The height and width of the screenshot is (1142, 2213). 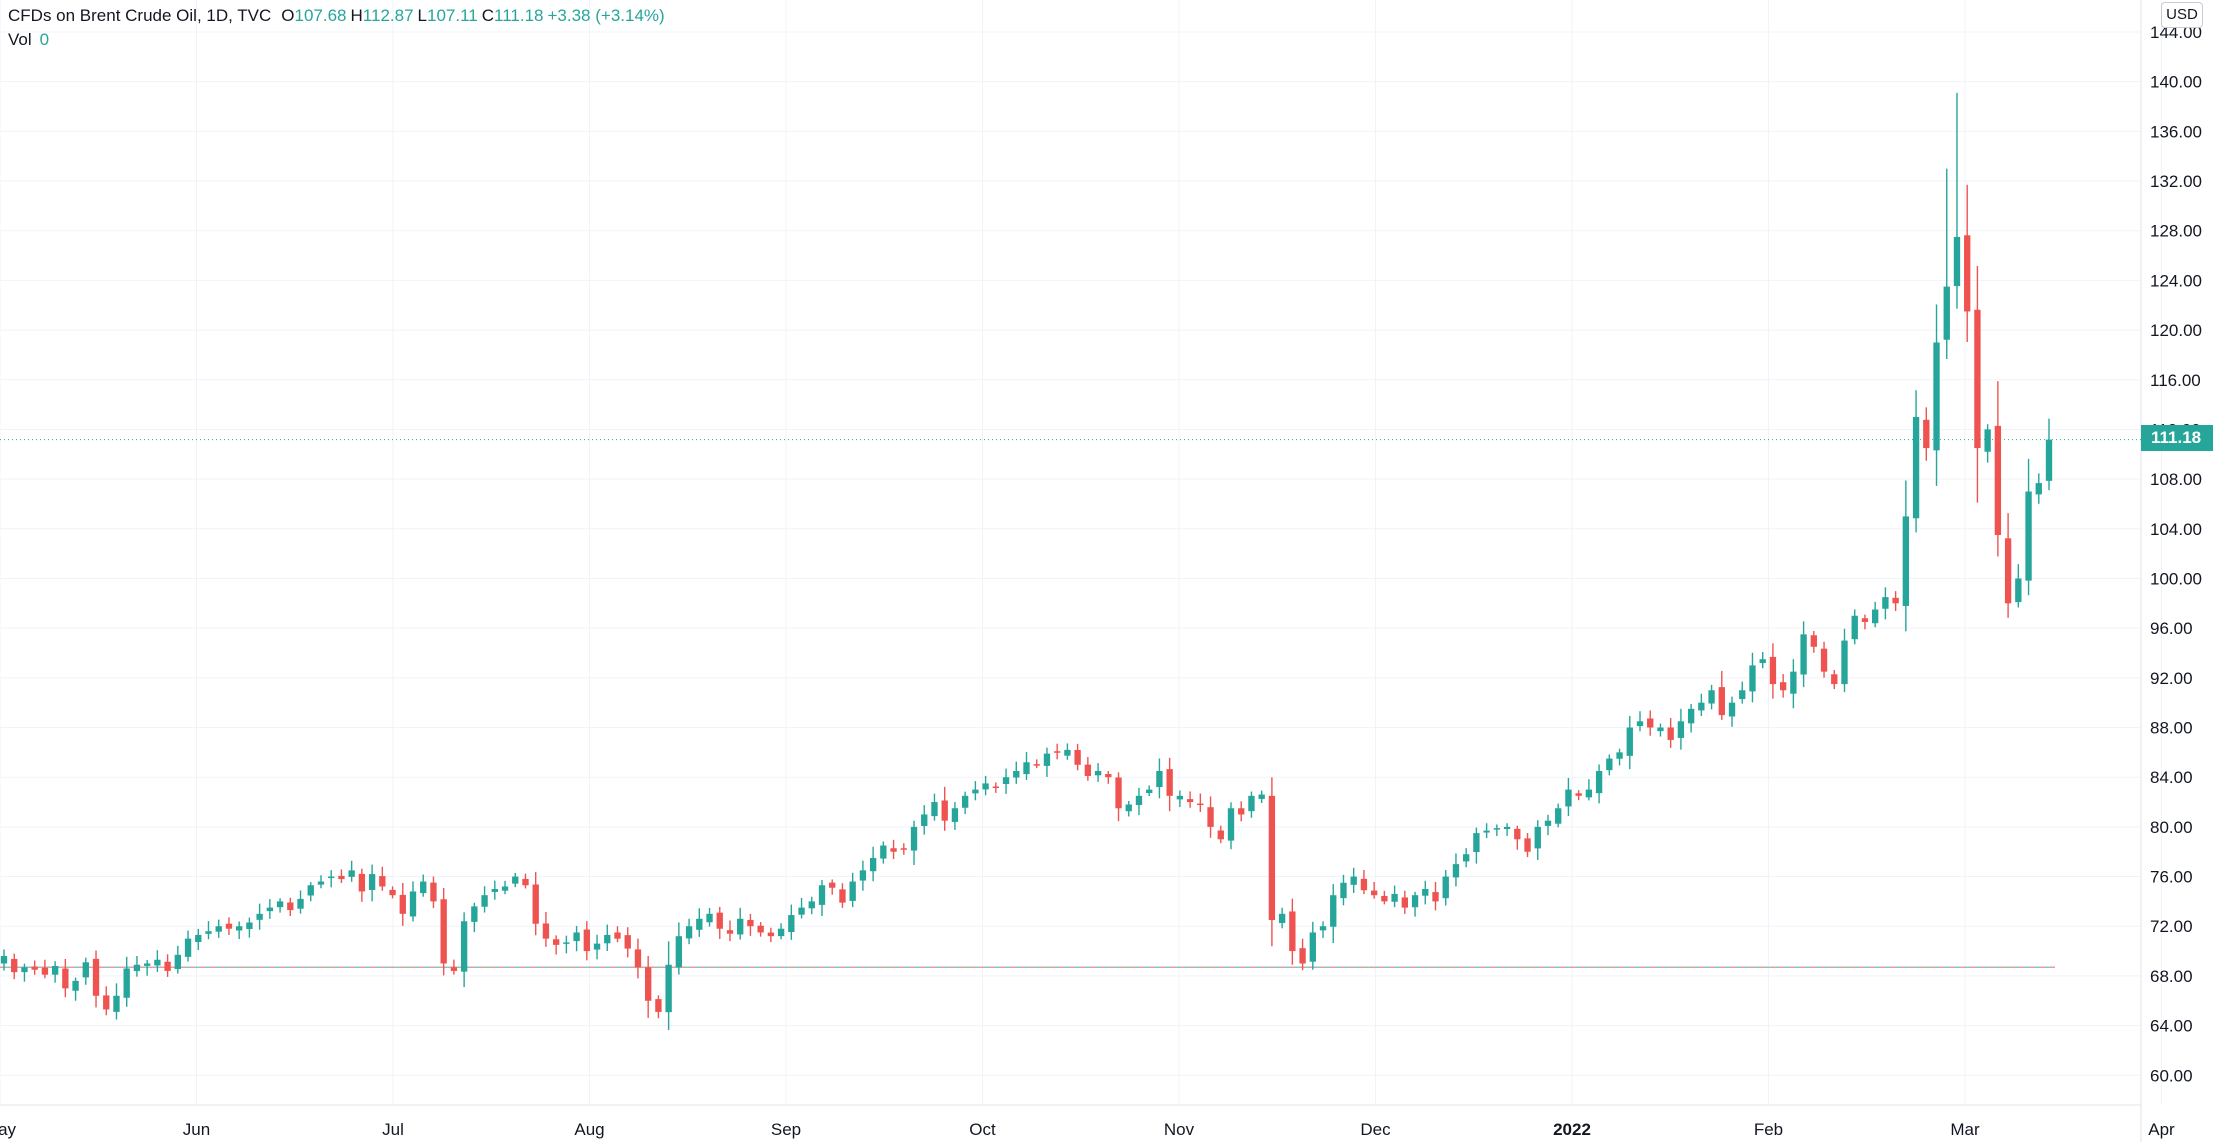 What do you see at coordinates (2176, 231) in the screenshot?
I see `price-tick-label: 128.00` at bounding box center [2176, 231].